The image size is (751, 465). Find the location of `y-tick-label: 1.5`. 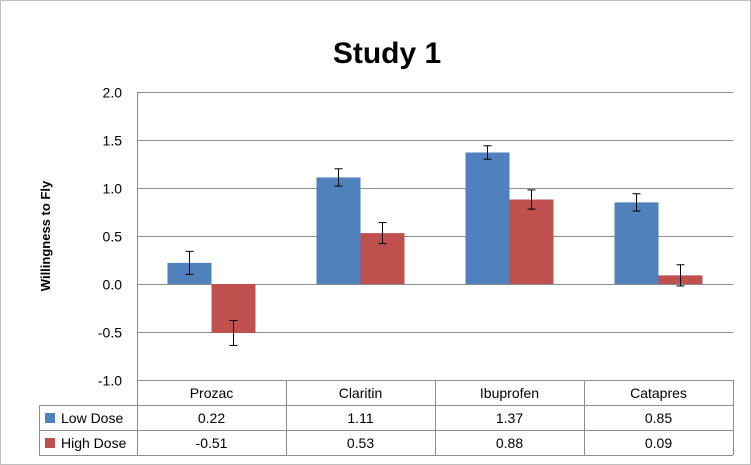

y-tick-label: 1.5 is located at coordinates (113, 141).